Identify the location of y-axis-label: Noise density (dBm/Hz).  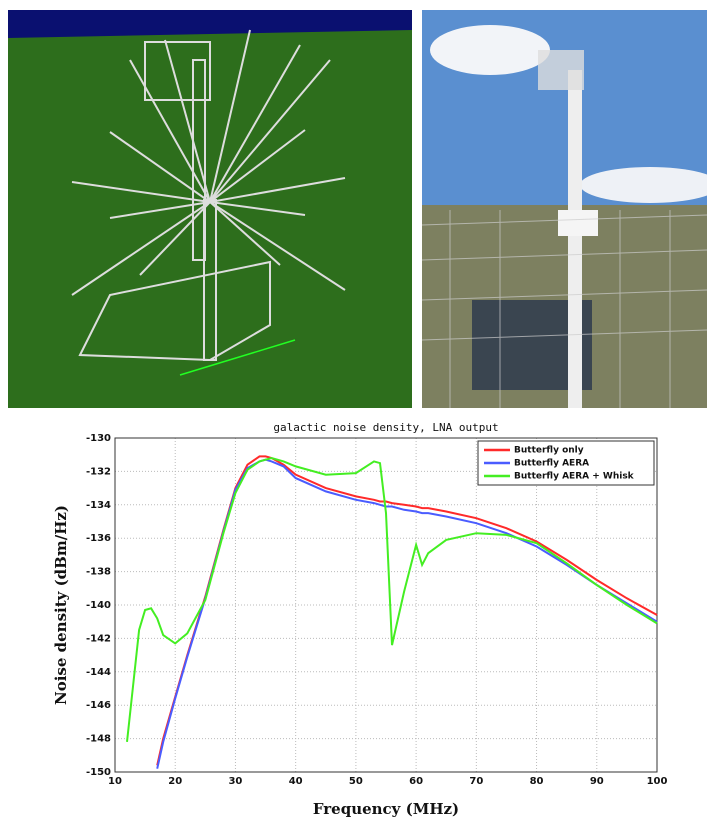
(61, 605).